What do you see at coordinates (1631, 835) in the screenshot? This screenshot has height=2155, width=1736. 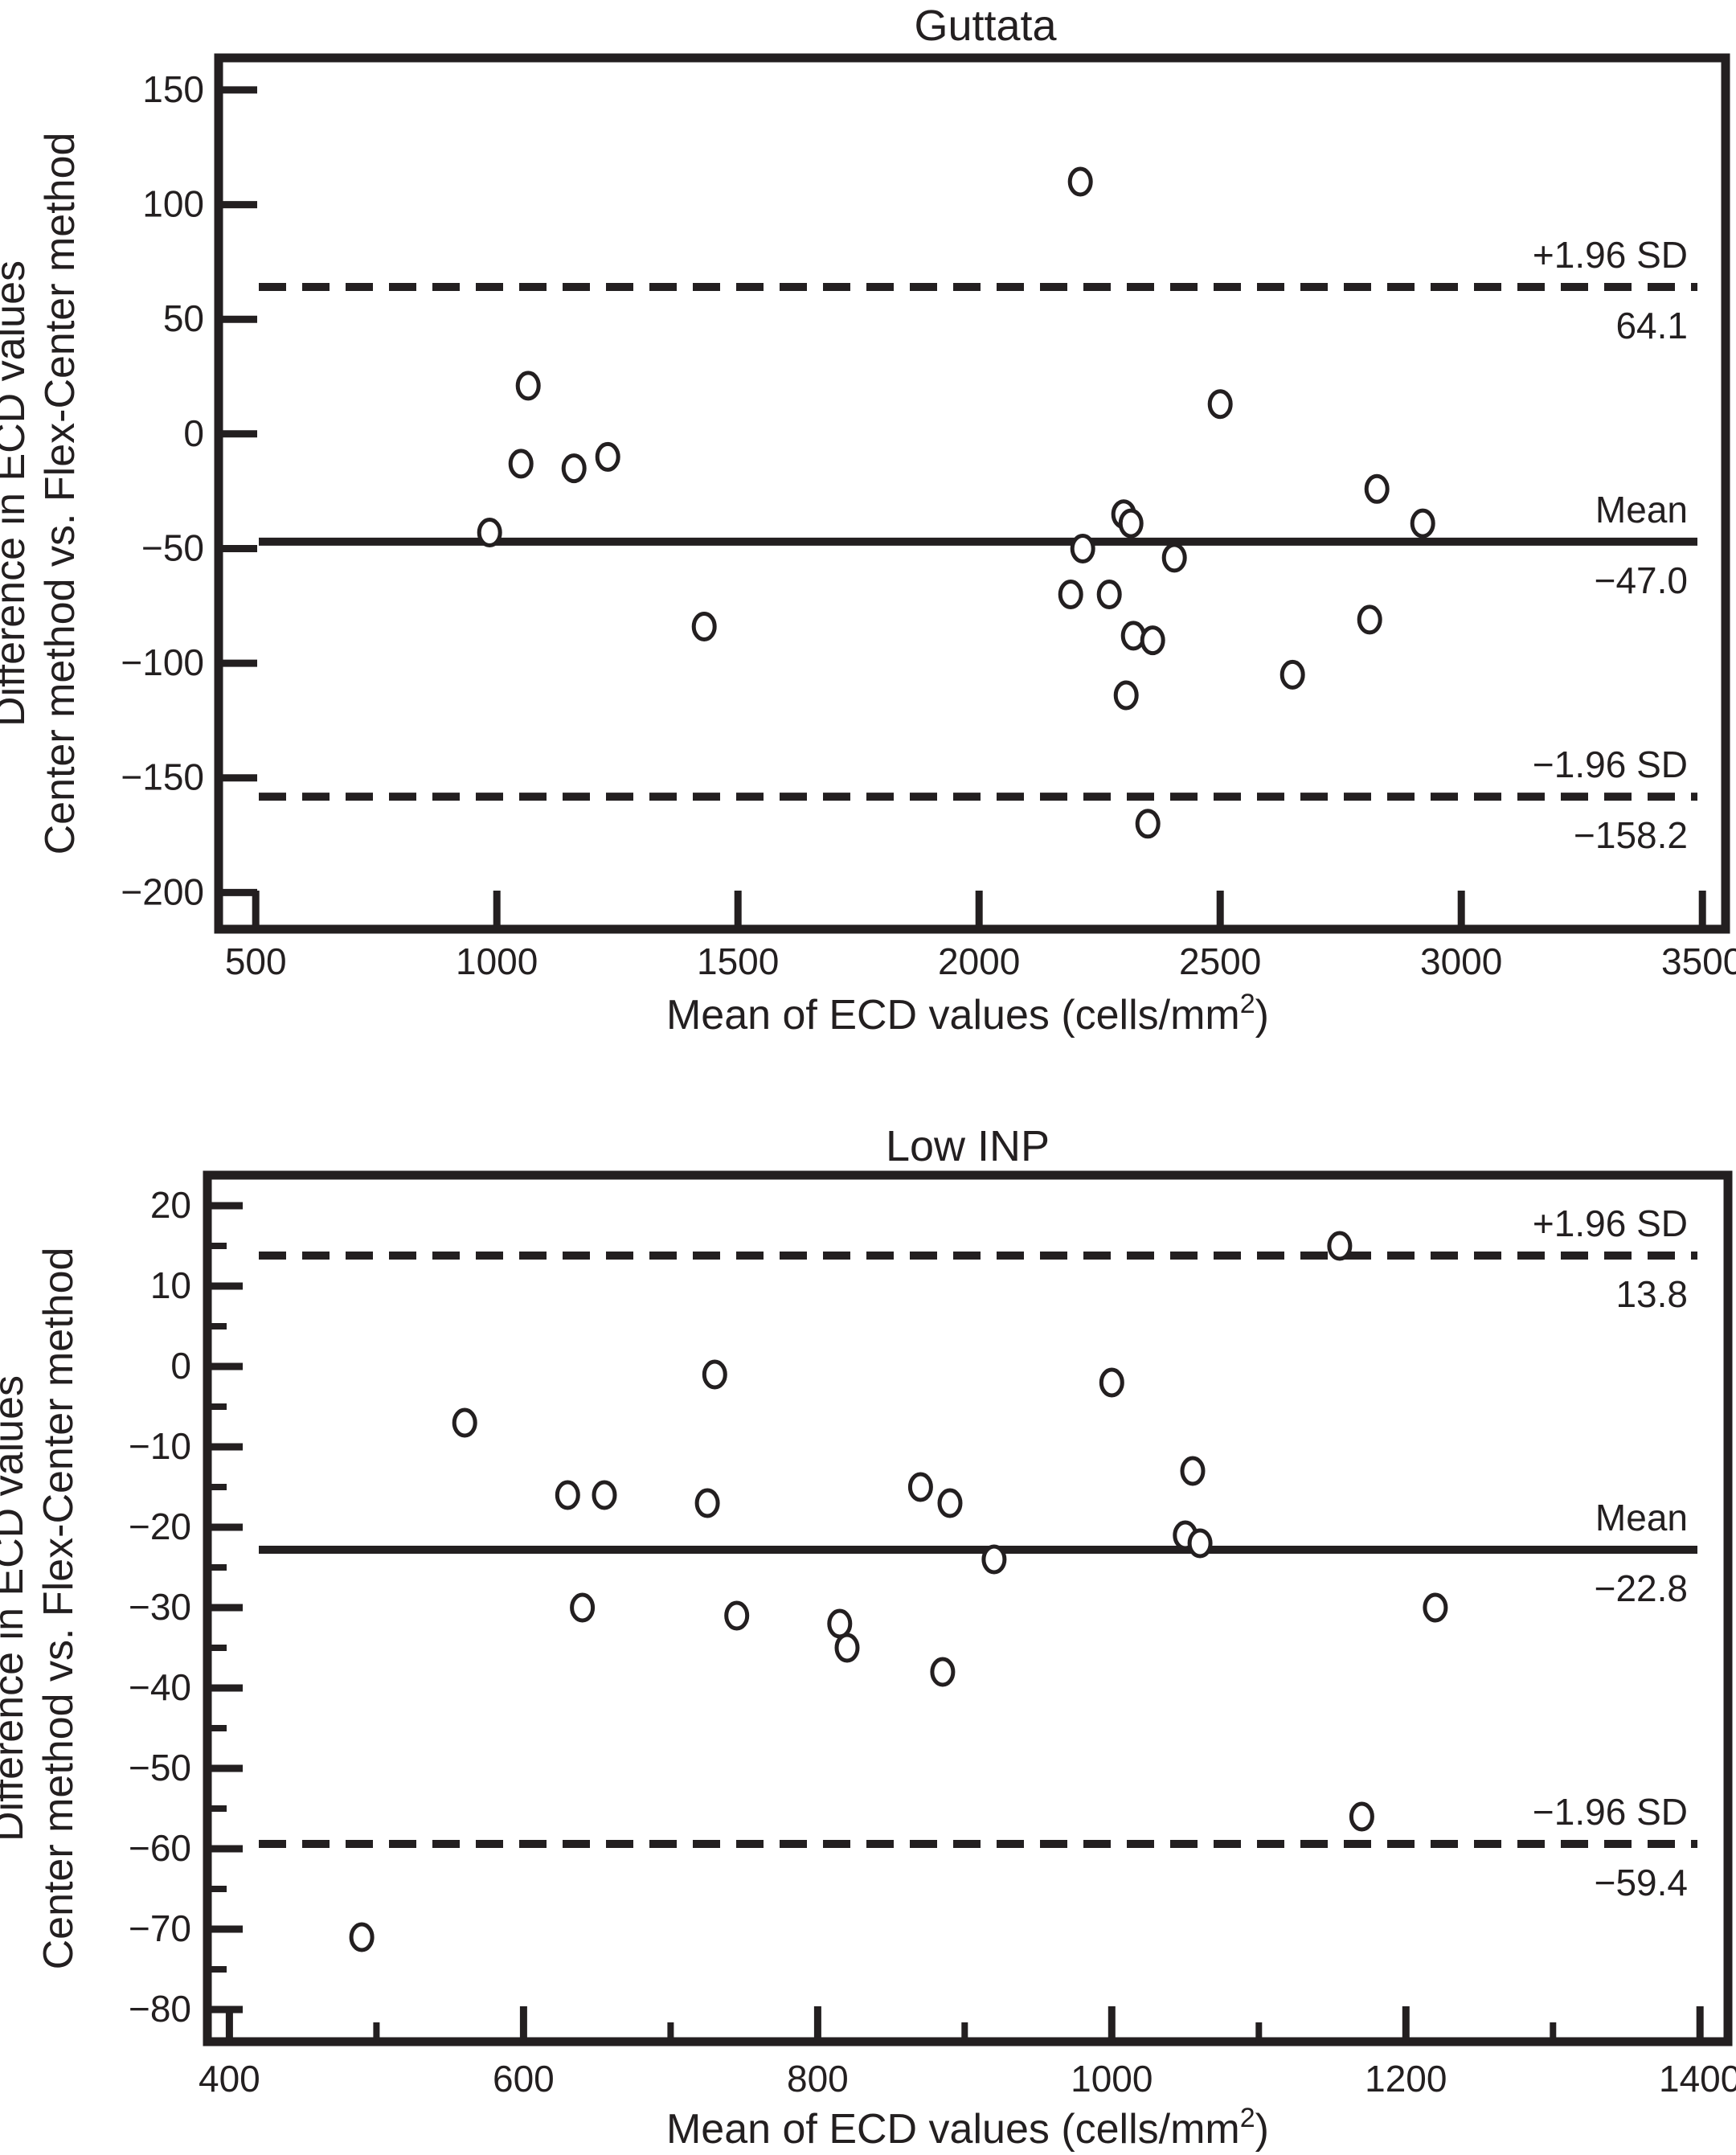 I see `lower-loa-line-value-label: −158.2` at bounding box center [1631, 835].